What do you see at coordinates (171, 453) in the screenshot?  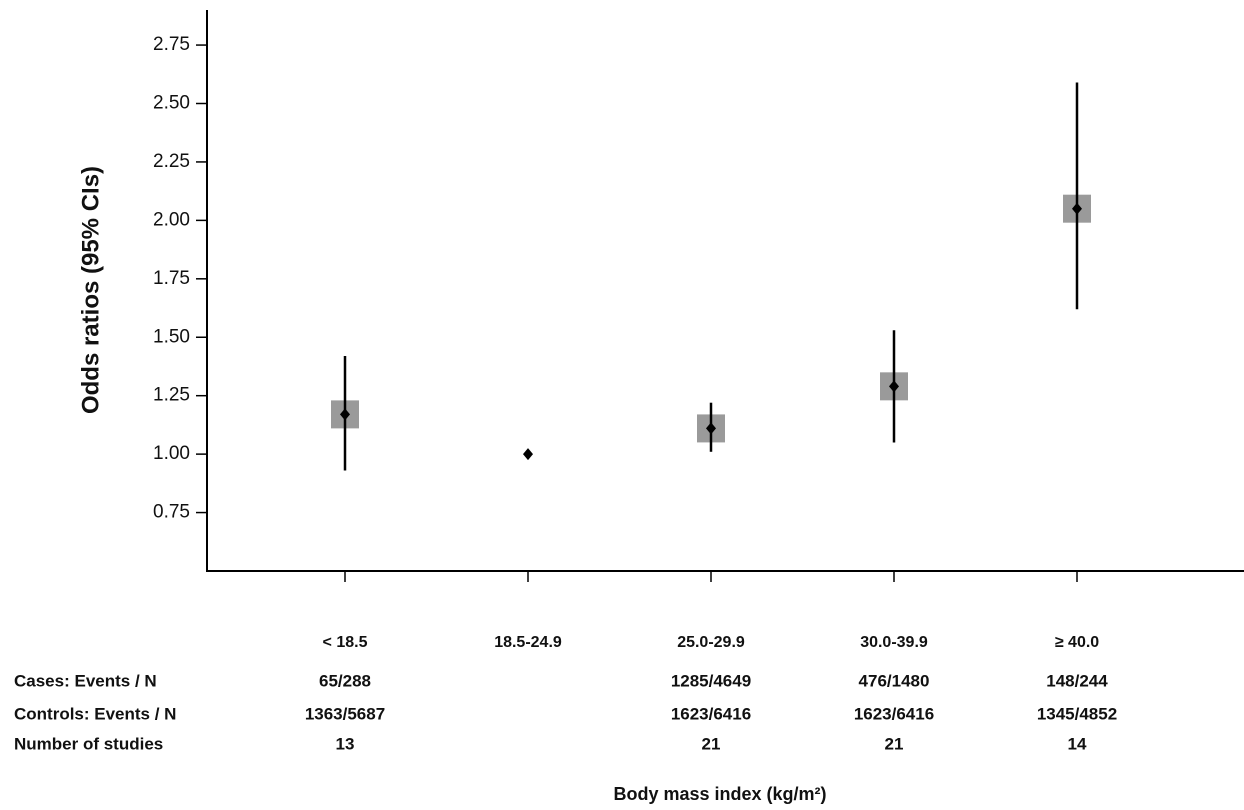 I see `y-tick-label: 1.00` at bounding box center [171, 453].